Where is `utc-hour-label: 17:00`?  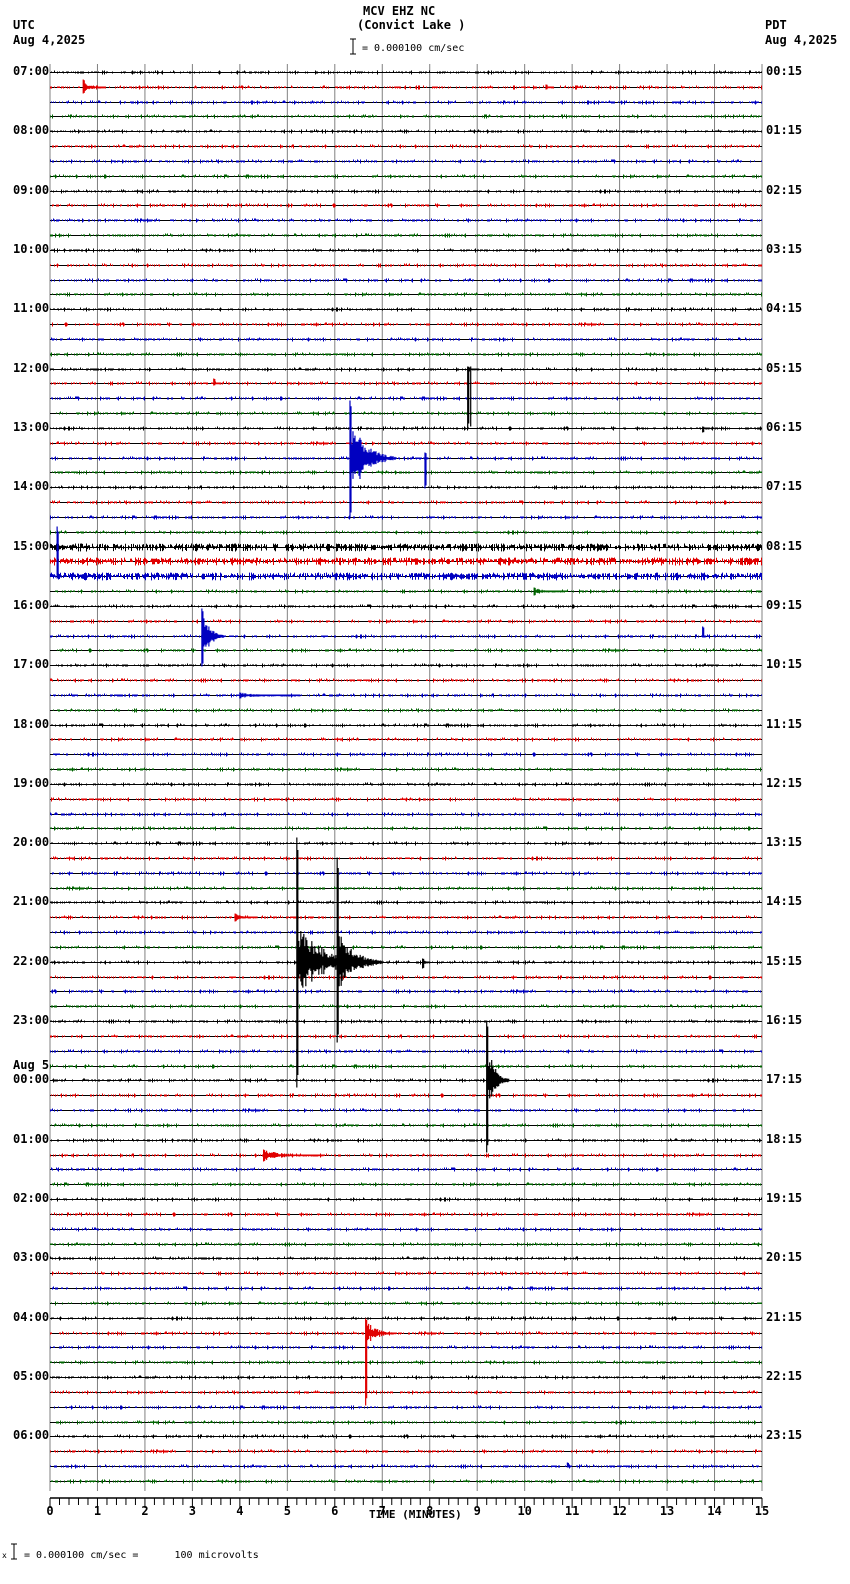 utc-hour-label: 17:00 is located at coordinates (31, 664).